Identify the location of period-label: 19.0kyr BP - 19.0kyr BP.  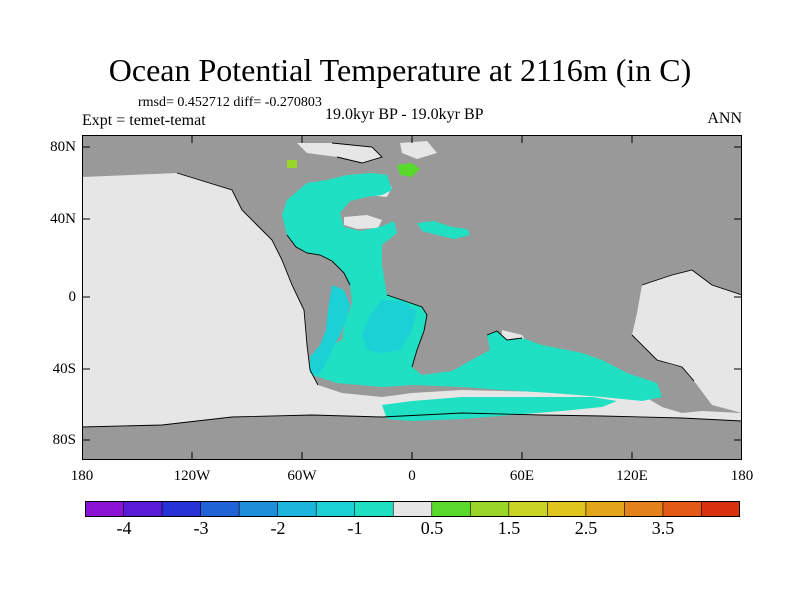
(404, 114).